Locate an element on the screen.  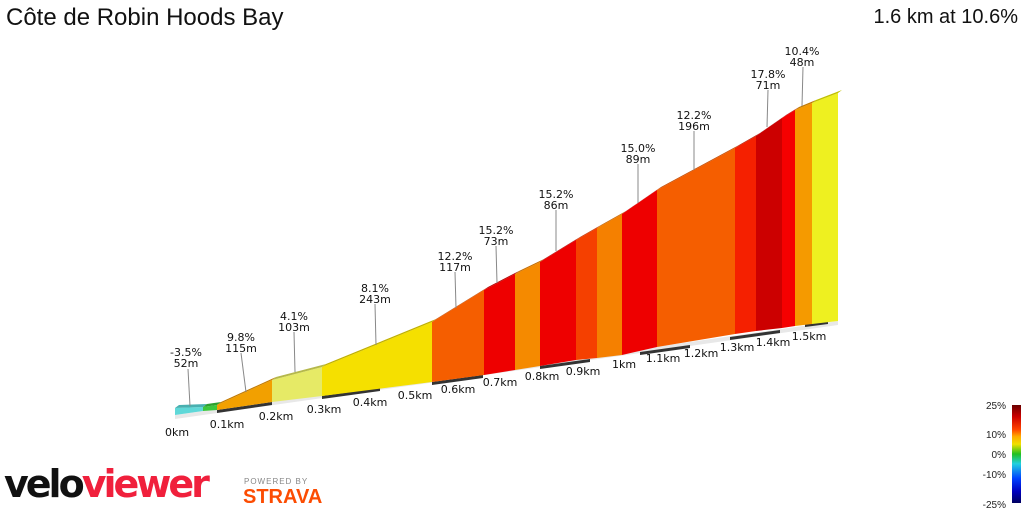
annotation-seg-2: 9.8% 115m is located at coordinates (241, 362).